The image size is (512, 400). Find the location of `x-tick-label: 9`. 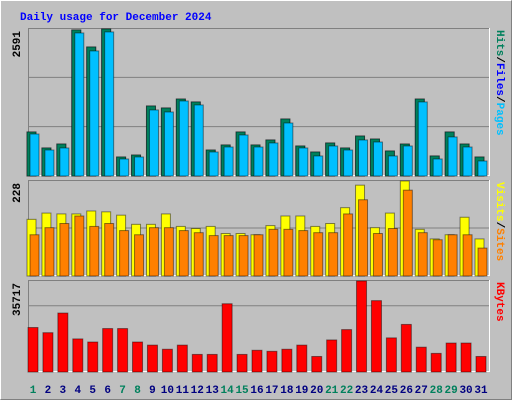

x-tick-label: 9 is located at coordinates (152, 391).